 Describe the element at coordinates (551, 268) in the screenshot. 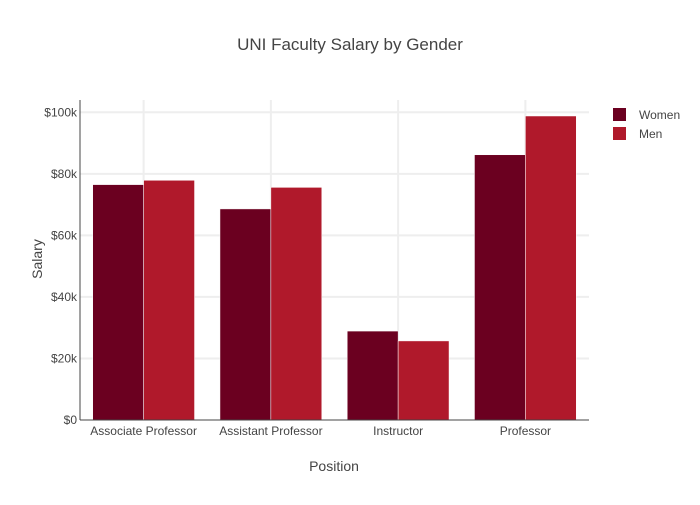

I see `bar-men-professor` at that location.